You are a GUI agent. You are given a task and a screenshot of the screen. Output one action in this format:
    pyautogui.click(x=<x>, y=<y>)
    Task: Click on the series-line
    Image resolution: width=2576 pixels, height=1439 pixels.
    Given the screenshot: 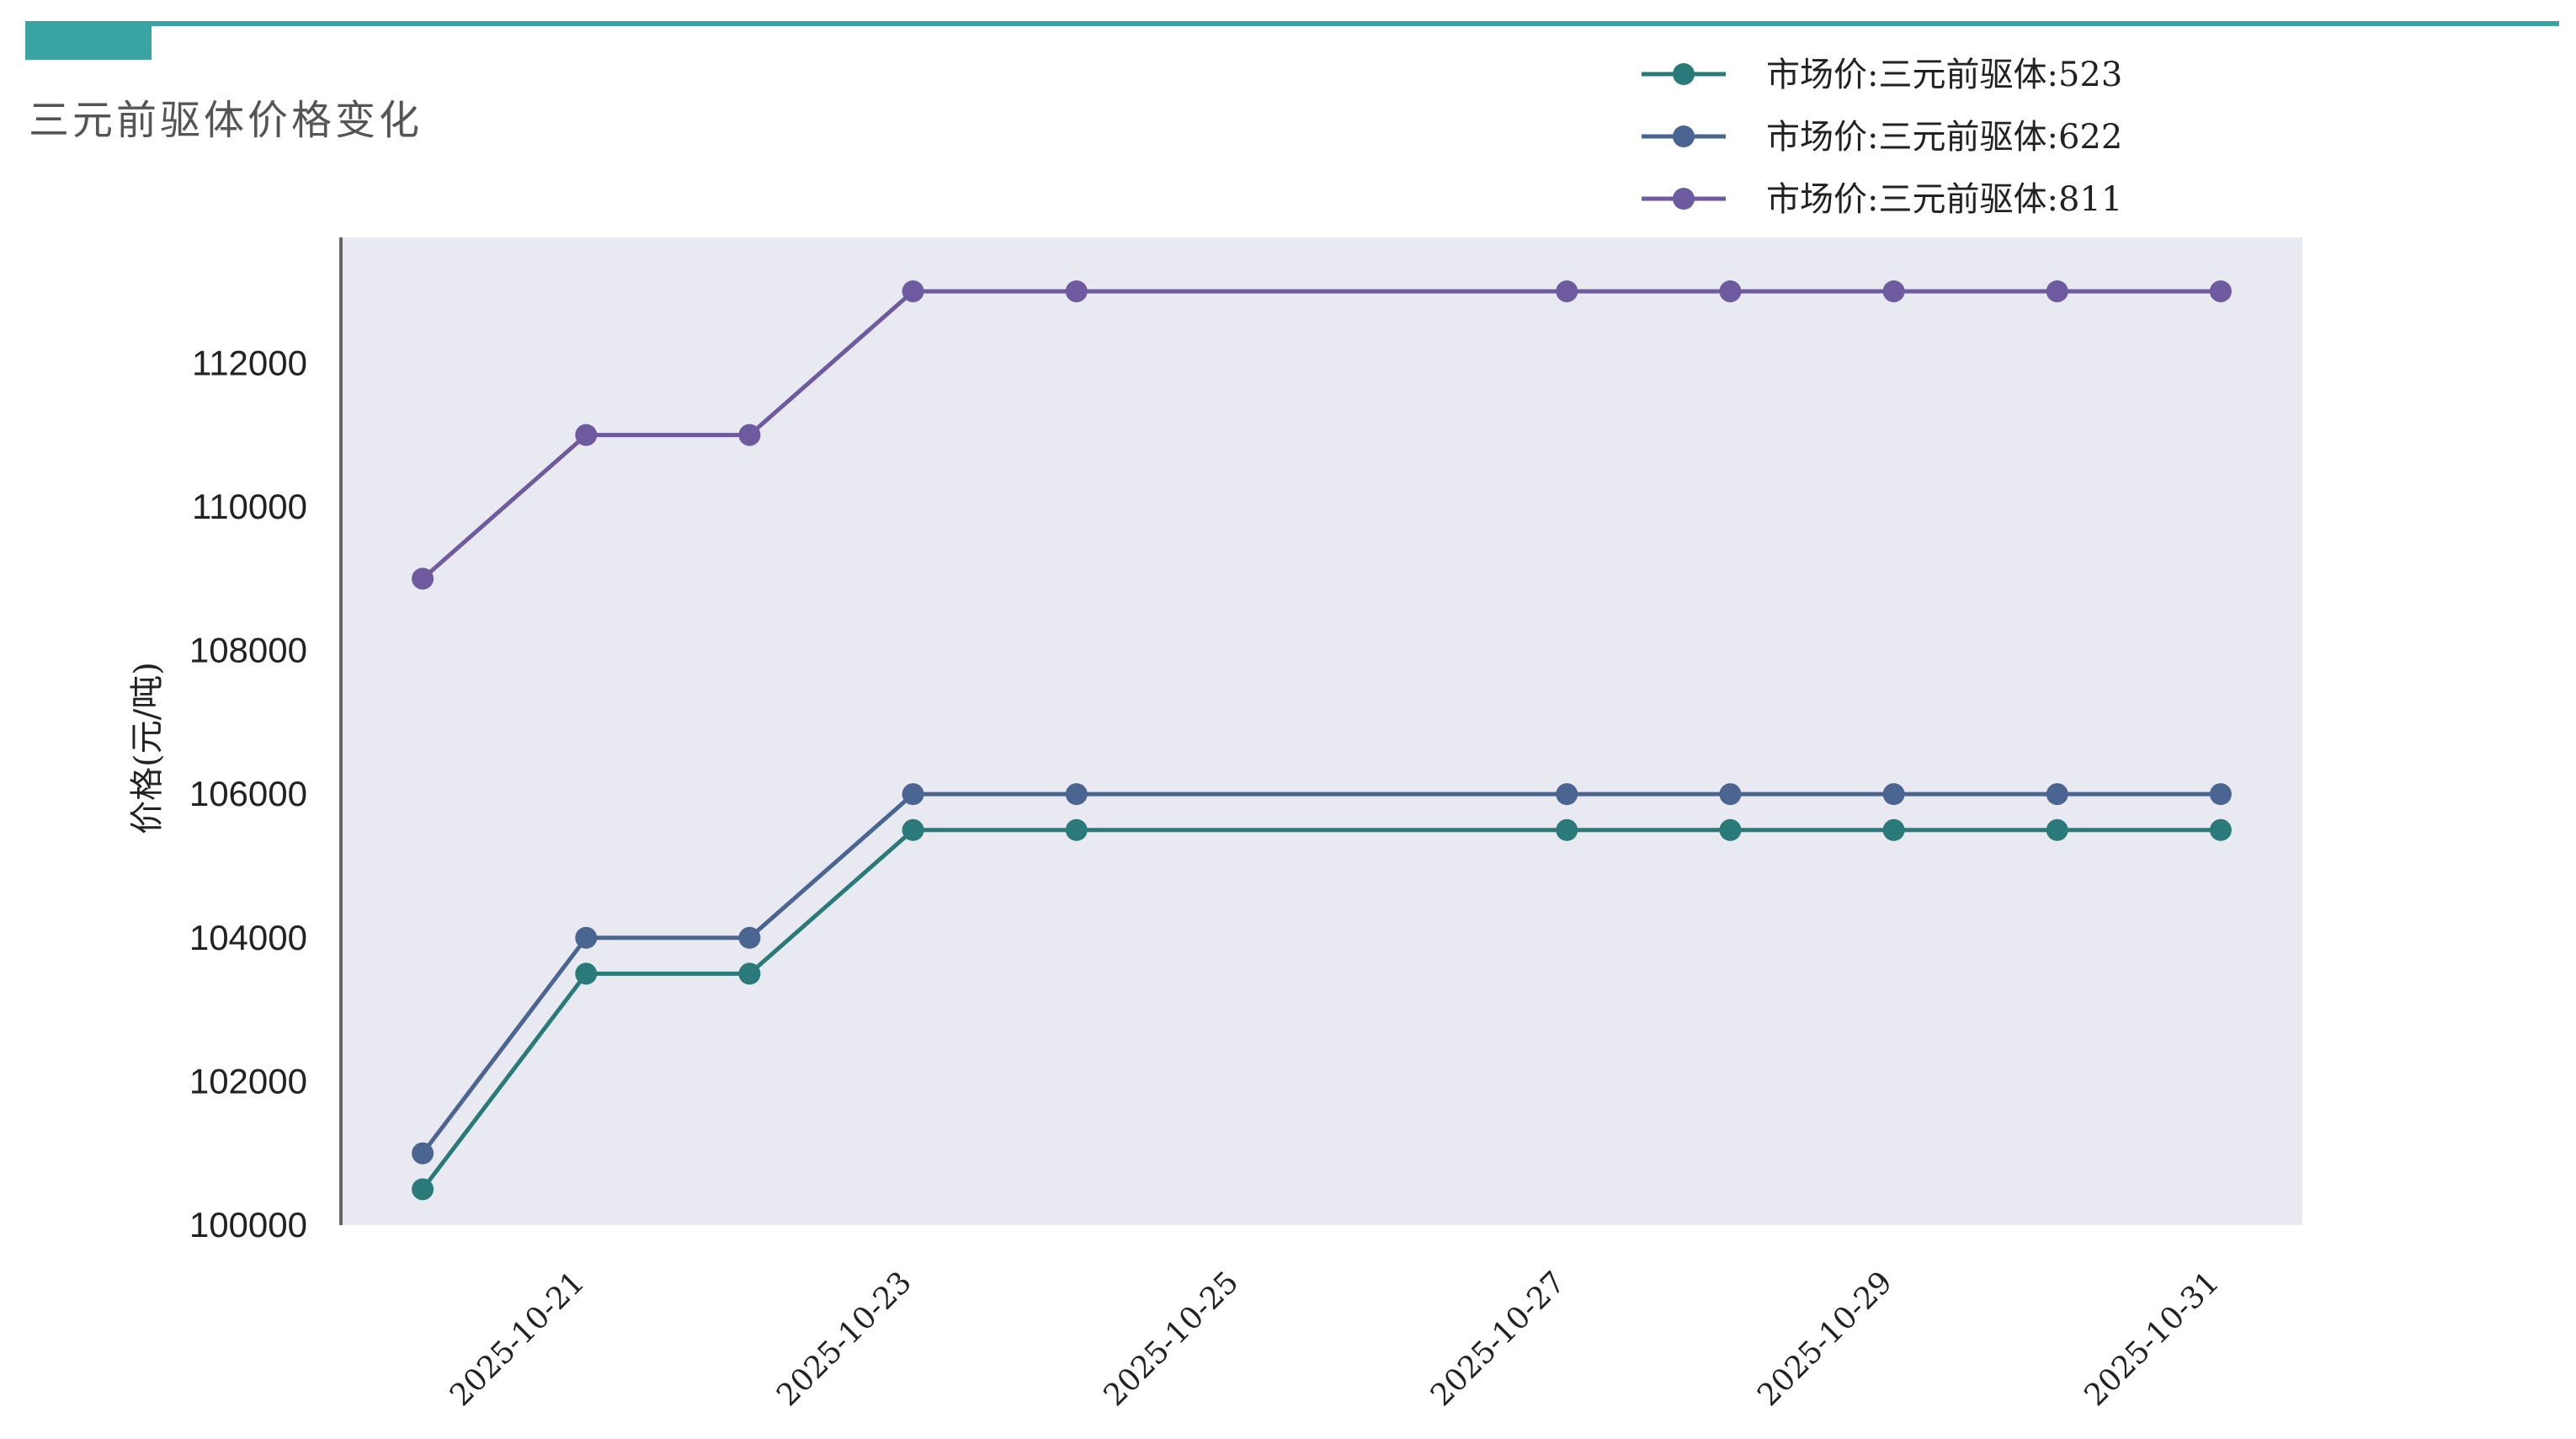 What is the action you would take?
    pyautogui.click(x=1321, y=435)
    